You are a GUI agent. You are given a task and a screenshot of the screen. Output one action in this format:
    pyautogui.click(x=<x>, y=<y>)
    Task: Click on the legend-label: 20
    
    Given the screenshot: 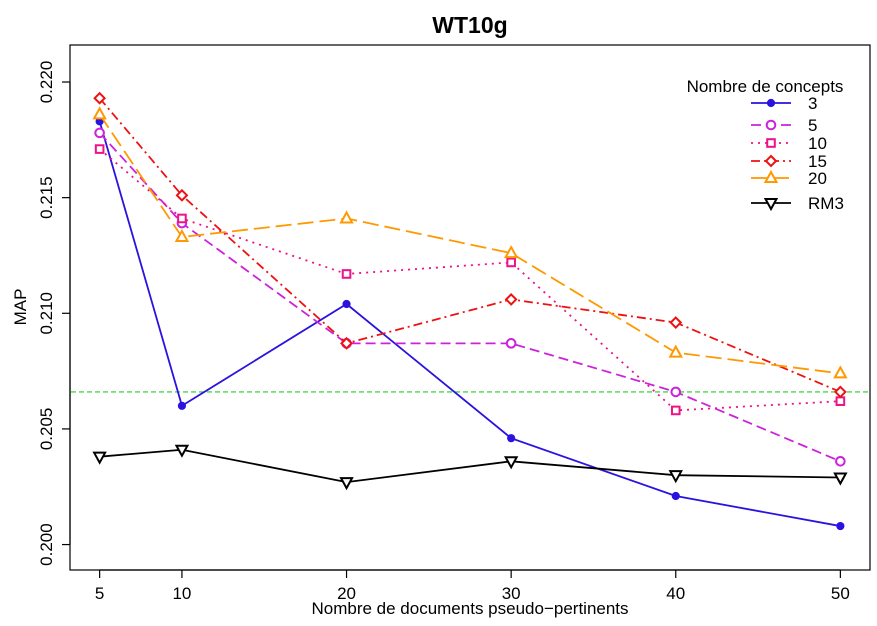 What is the action you would take?
    pyautogui.click(x=817, y=178)
    